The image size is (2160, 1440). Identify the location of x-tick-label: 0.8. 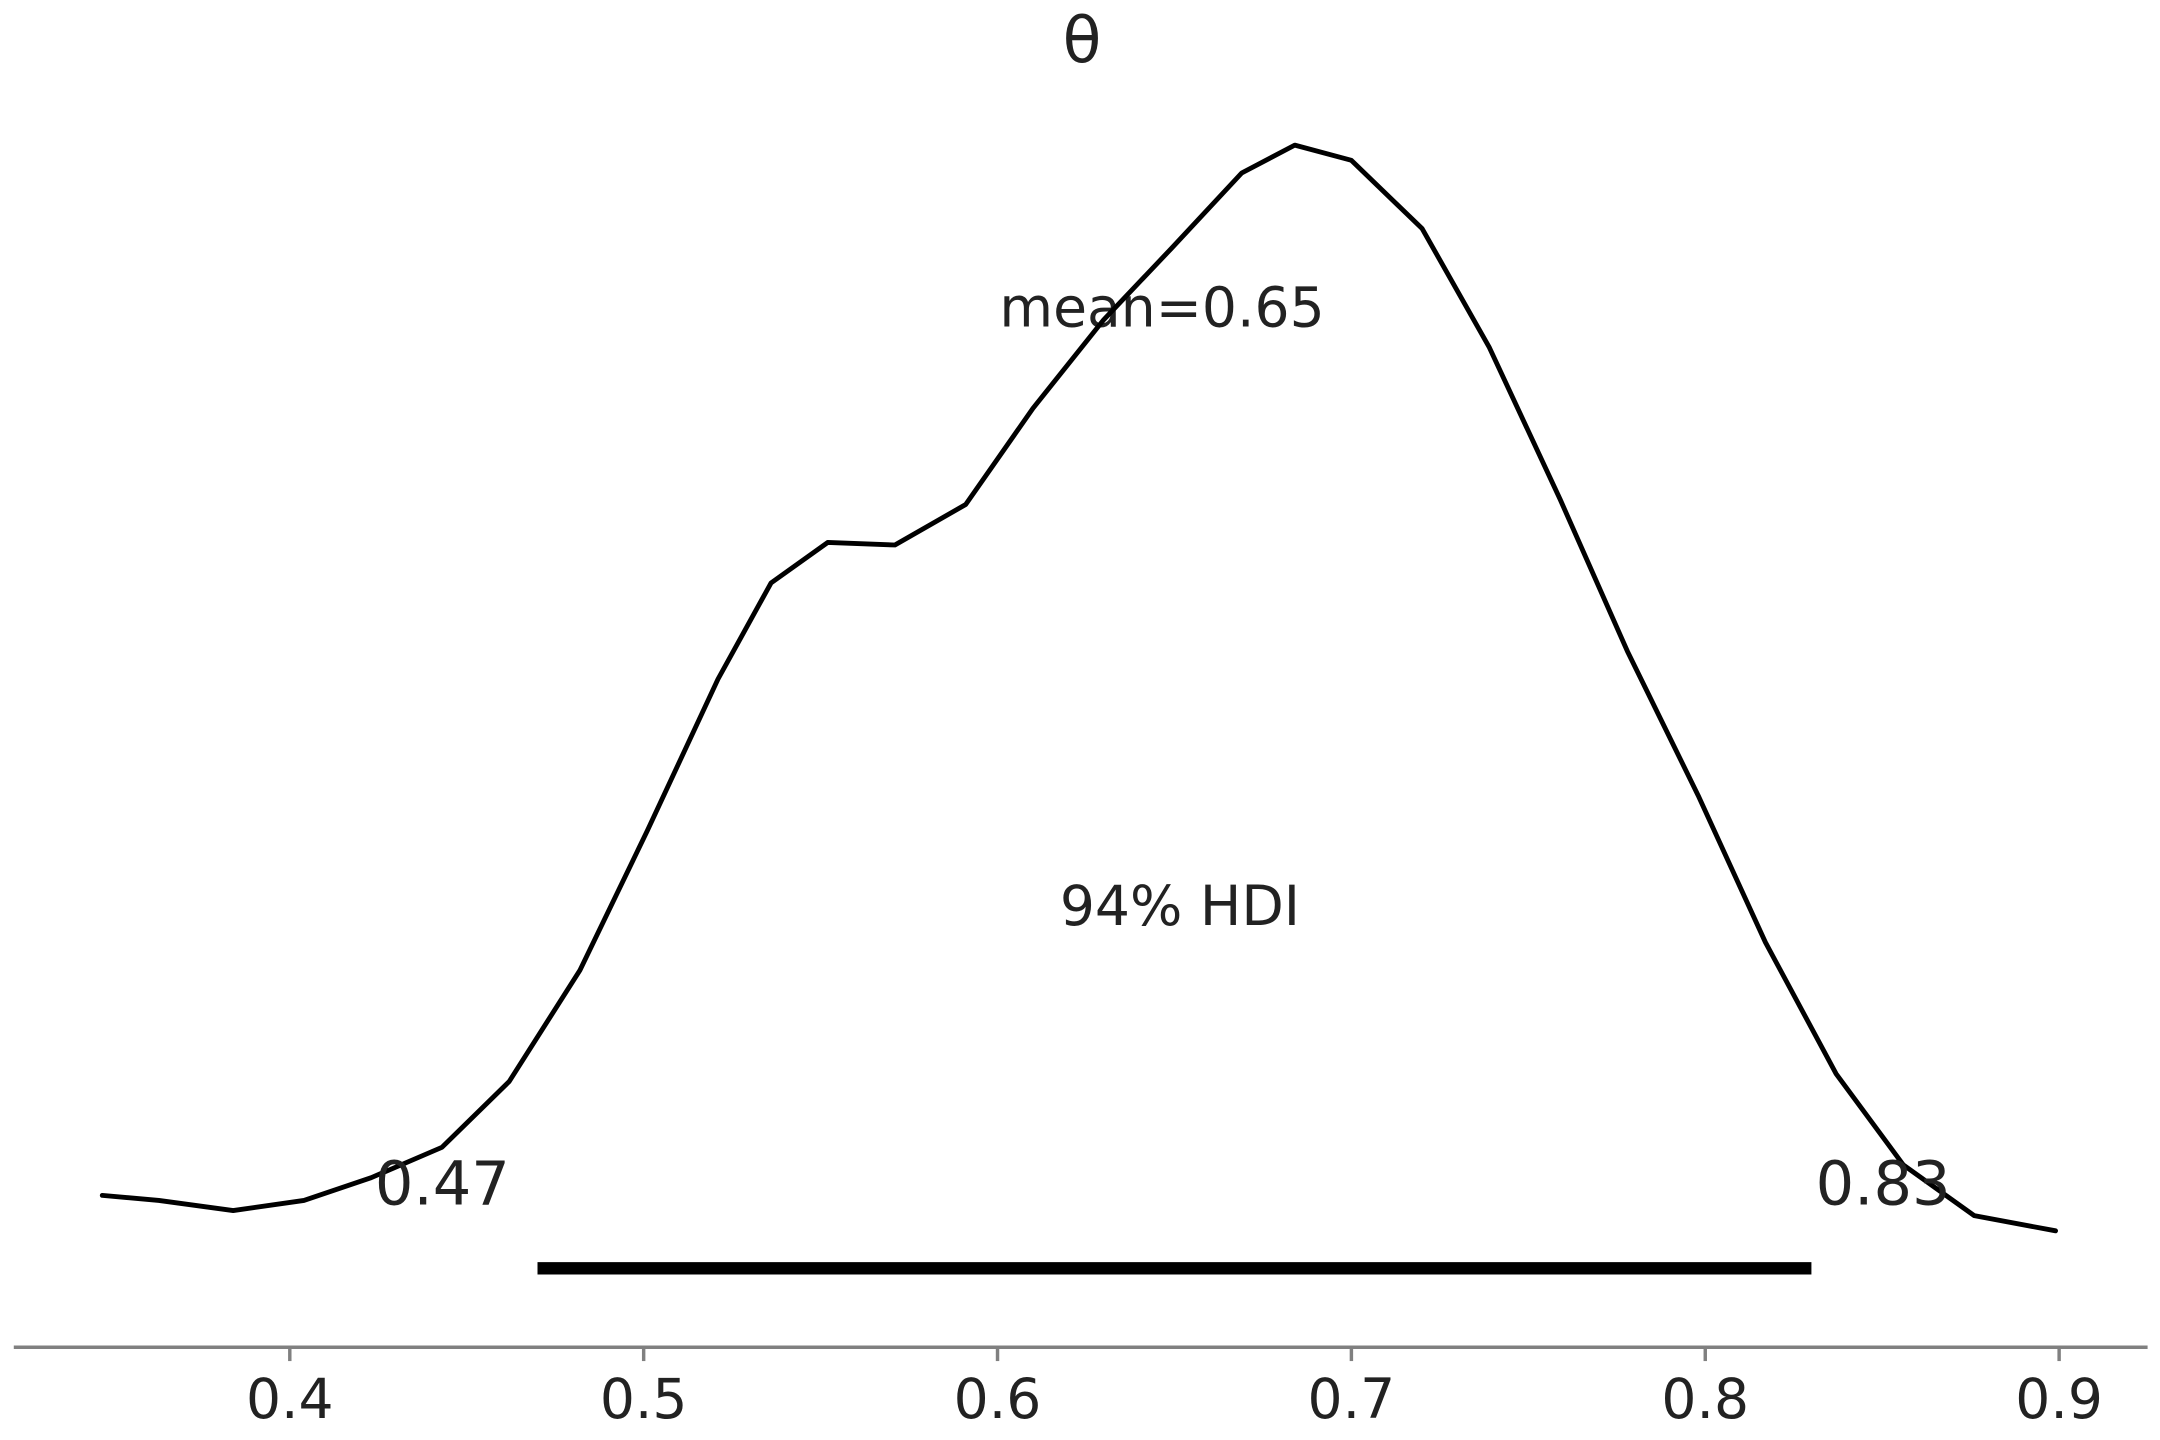
(1705, 1400).